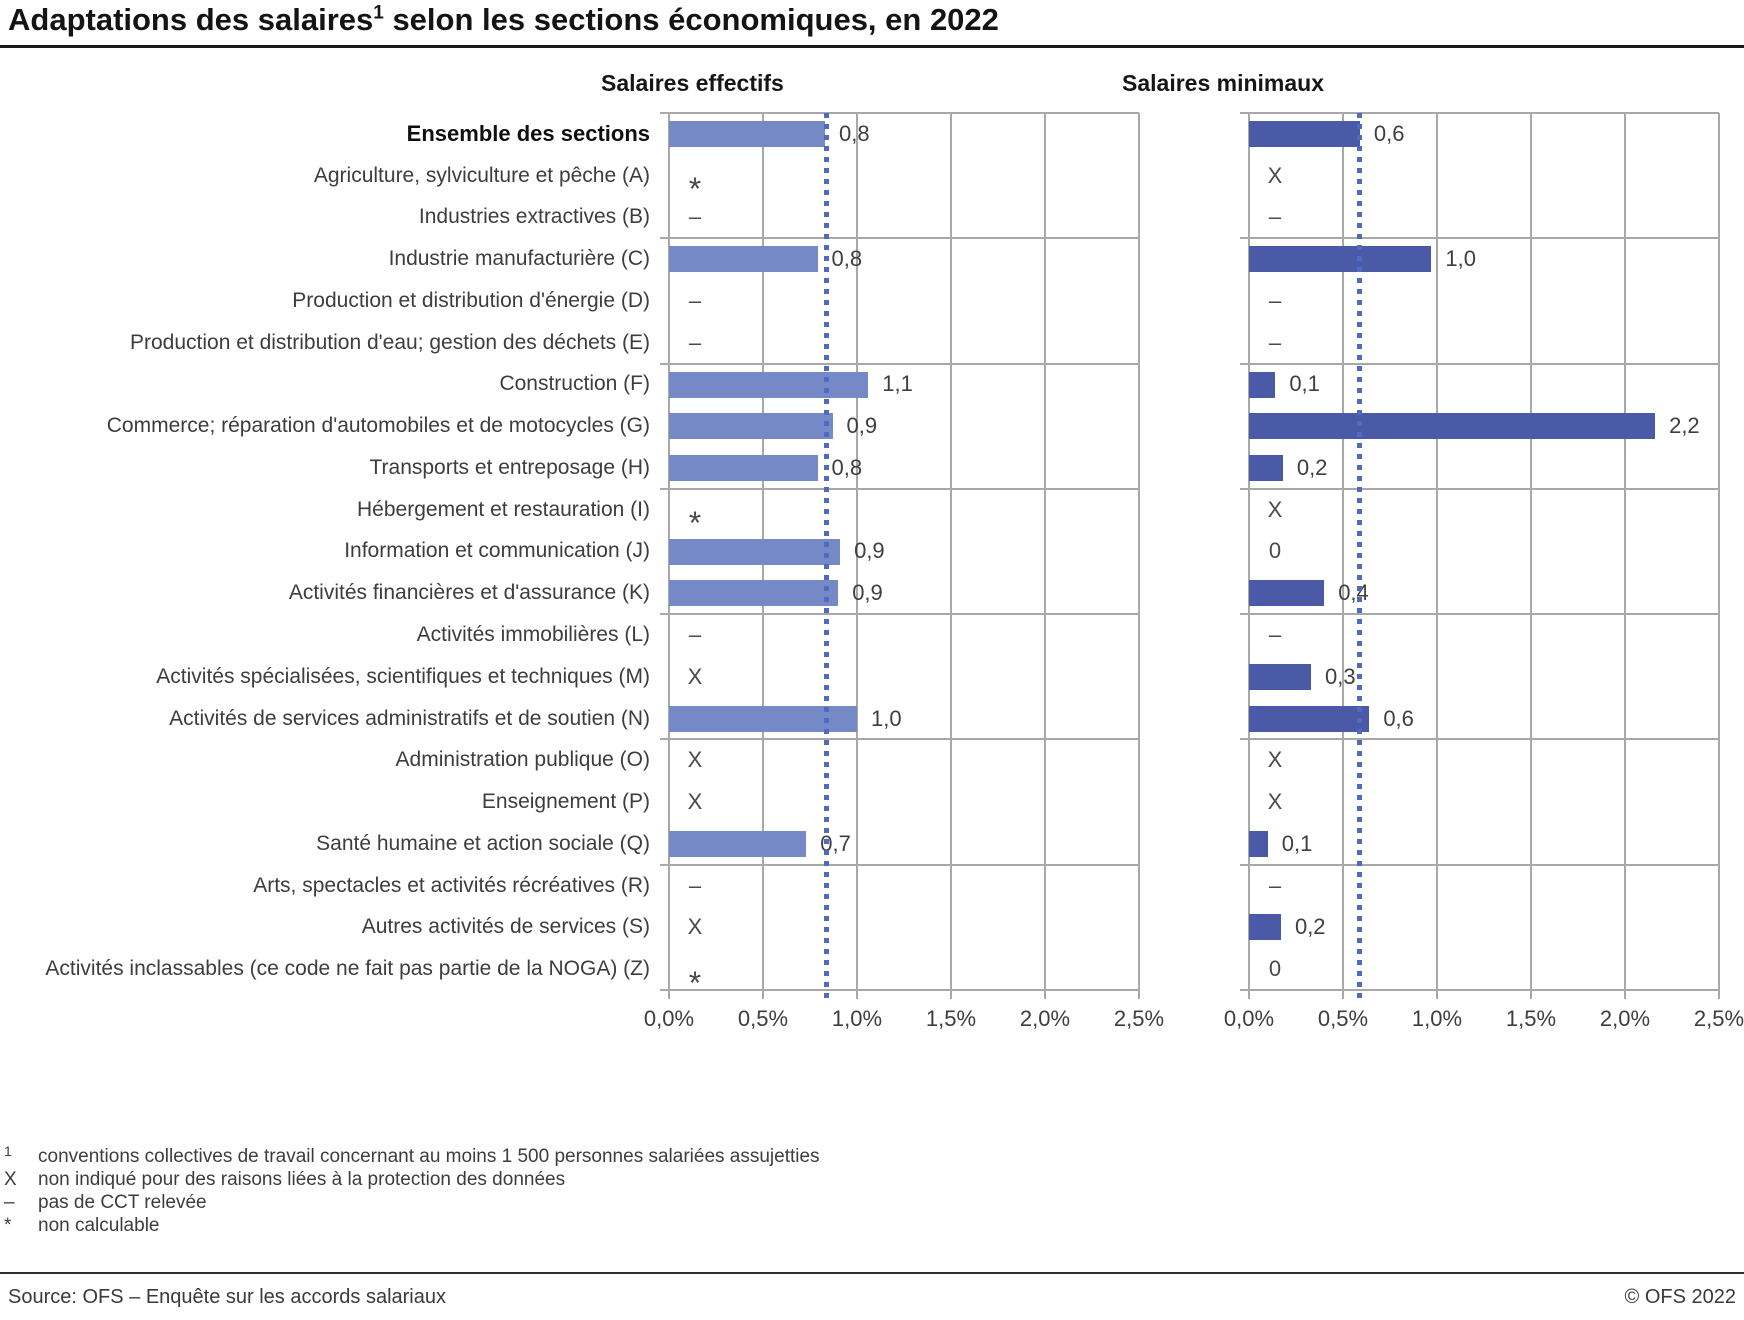 Image resolution: width=1744 pixels, height=1320 pixels. I want to click on category-label: Agriculture, sylviculture et pêche (A), so click(481, 175).